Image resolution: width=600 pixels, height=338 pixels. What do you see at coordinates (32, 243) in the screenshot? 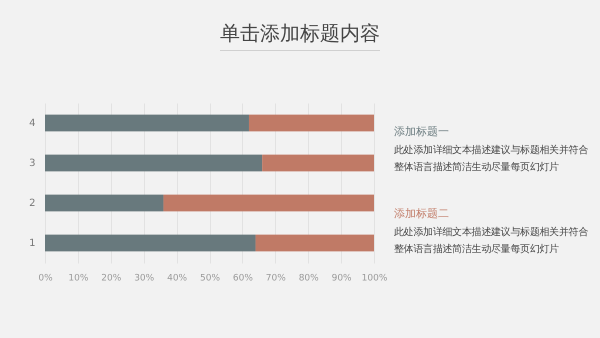
I see `y-tick-label: 1` at bounding box center [32, 243].